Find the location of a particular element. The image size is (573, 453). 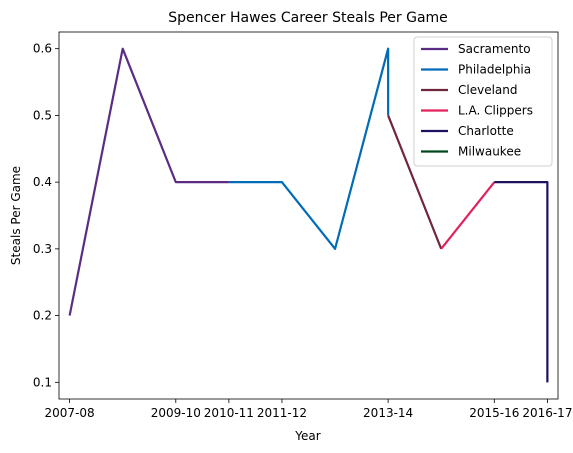

y-tick-label: 0.3 is located at coordinates (42, 249).